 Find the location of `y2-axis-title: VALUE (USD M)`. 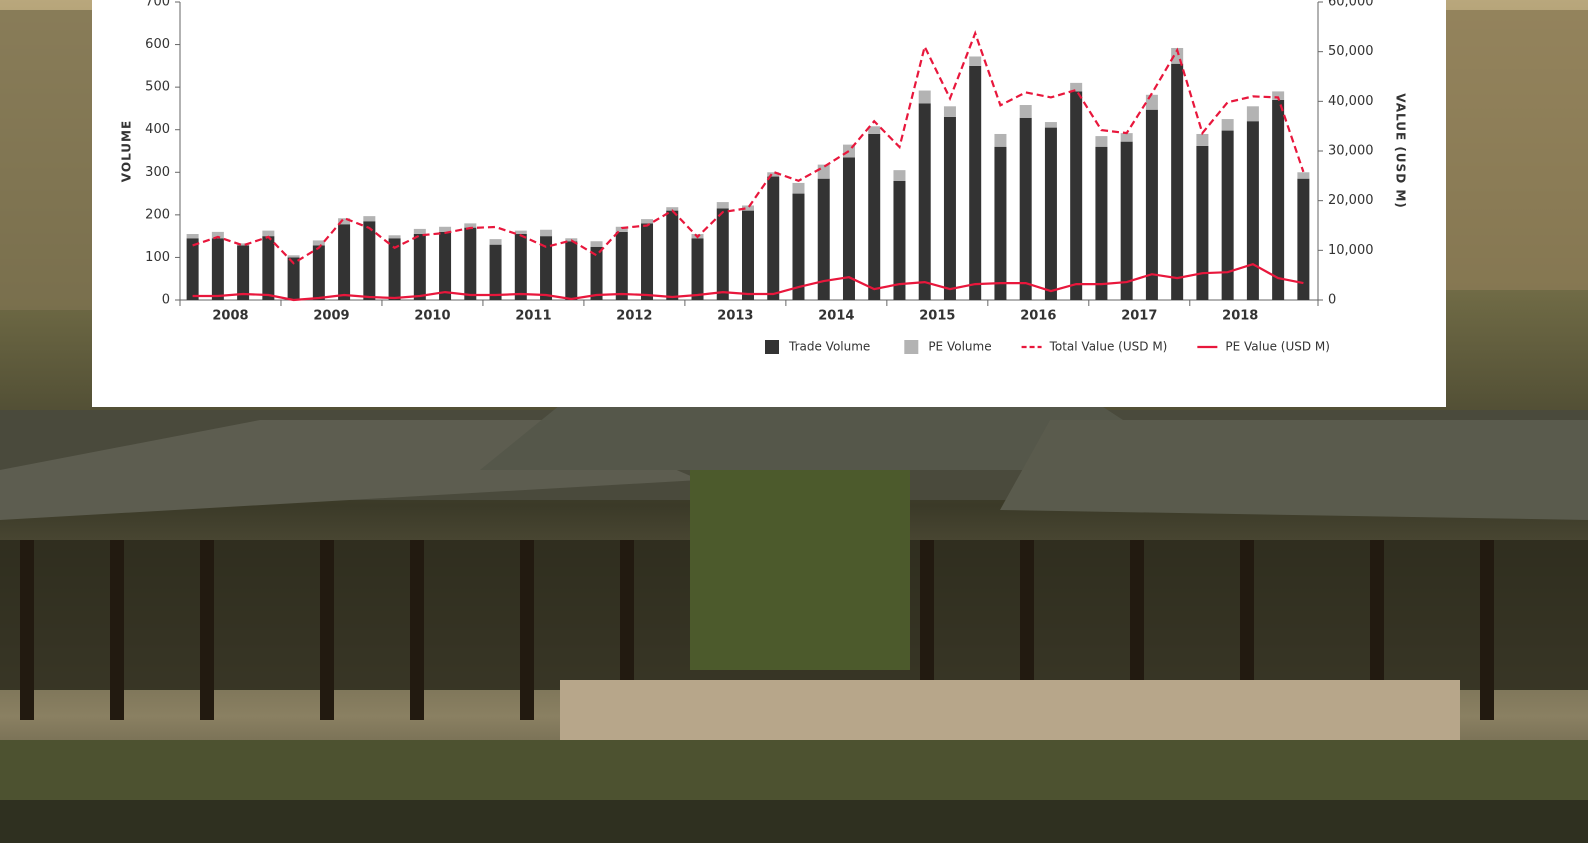

y2-axis-title: VALUE (USD M) is located at coordinates (1401, 151).